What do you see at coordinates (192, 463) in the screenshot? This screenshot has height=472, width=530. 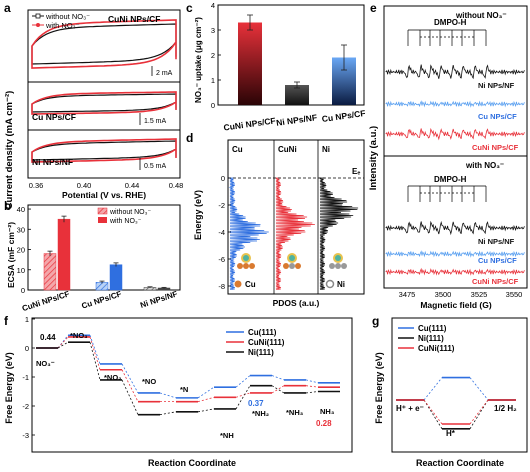 I see `panel-f-xlabel: Reaction Coordinate` at bounding box center [192, 463].